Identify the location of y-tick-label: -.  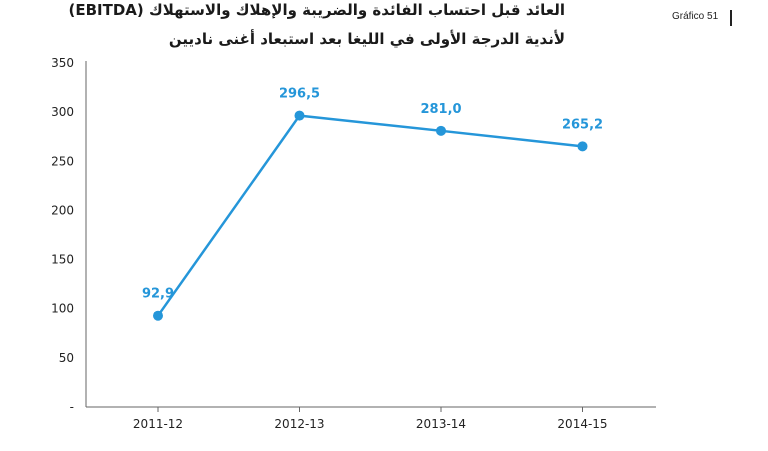
(72, 407).